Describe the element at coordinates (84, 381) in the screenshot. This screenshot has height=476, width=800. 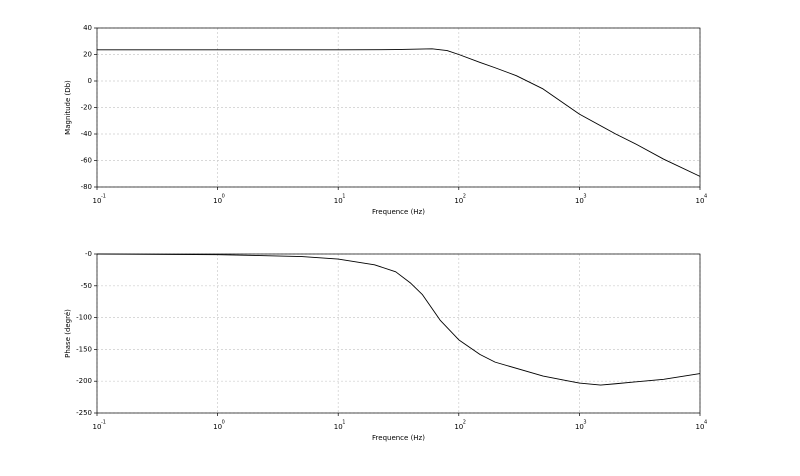
I see `y-tick-label: -200` at that location.